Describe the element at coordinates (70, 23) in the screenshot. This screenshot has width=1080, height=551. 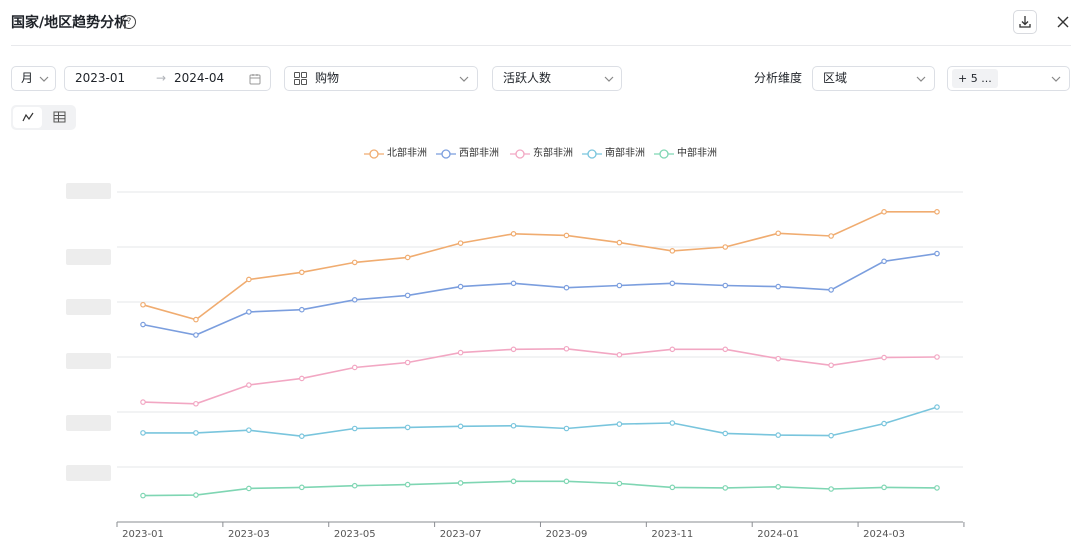
I see `page-title: 国家/地区趋势分析` at that location.